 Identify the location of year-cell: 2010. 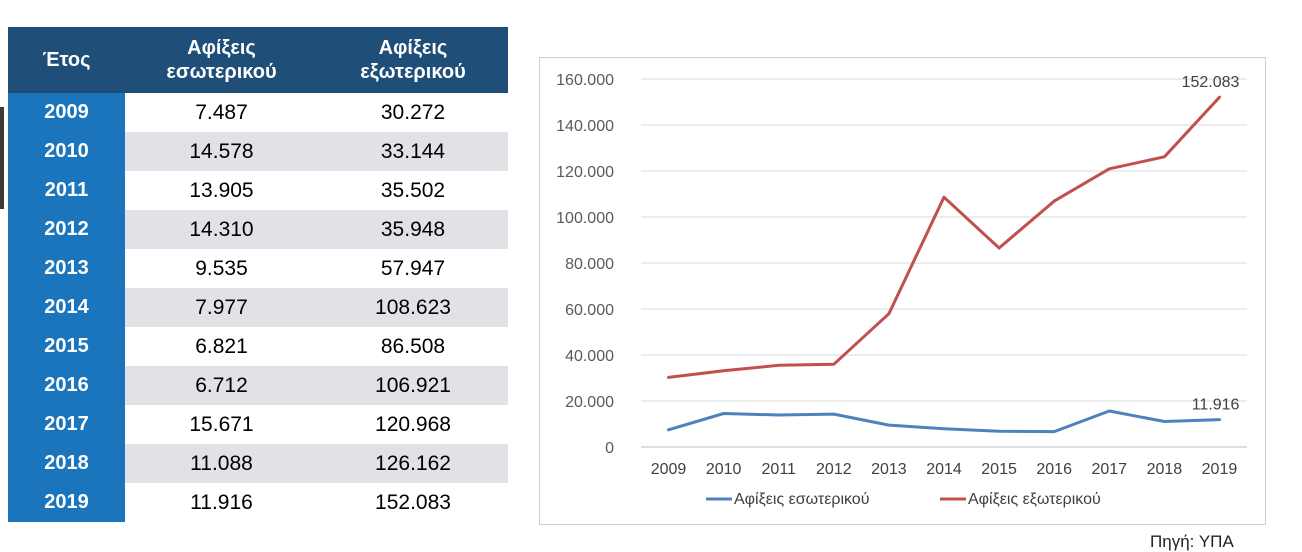
(66, 151).